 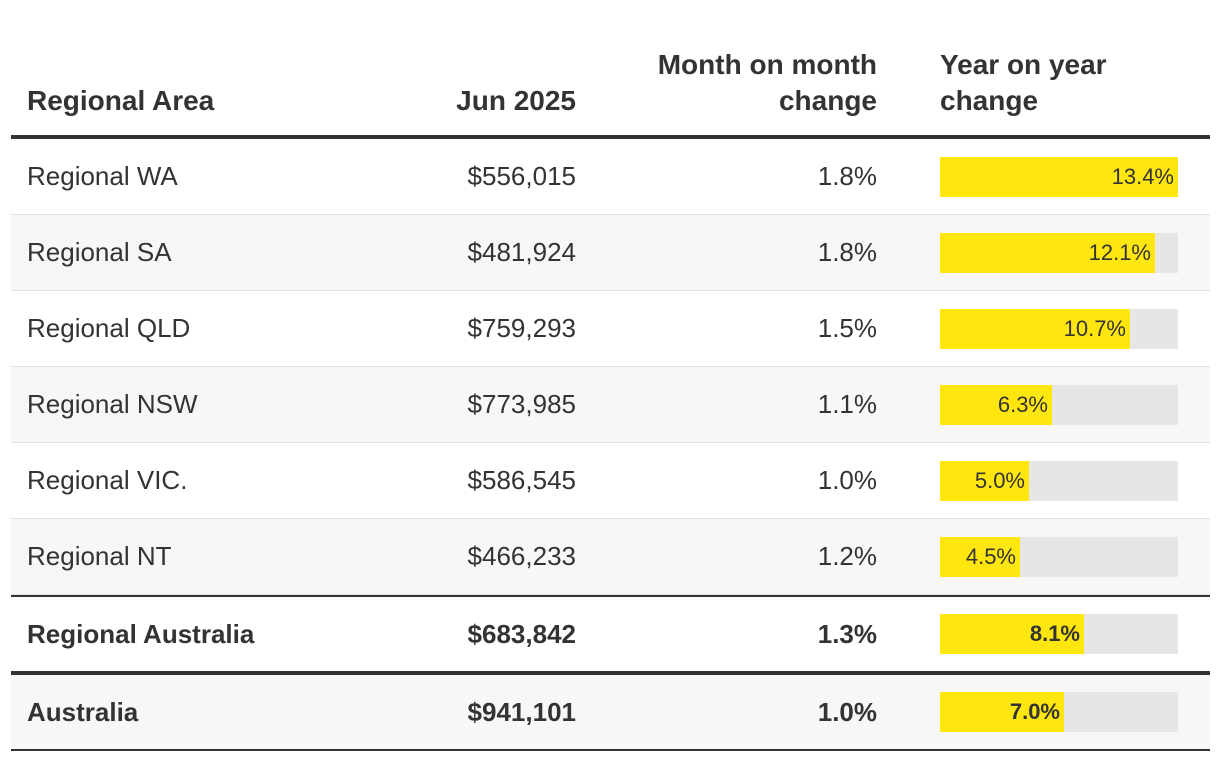 I want to click on cell-jun-2025: $556,015, so click(x=521, y=176).